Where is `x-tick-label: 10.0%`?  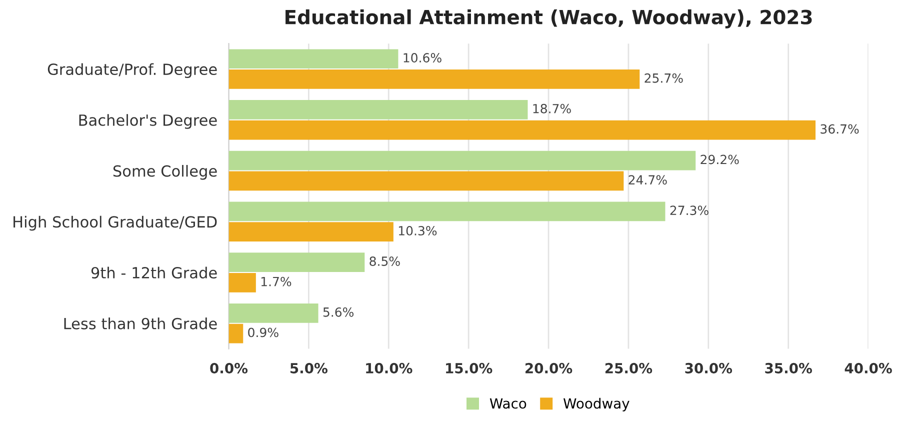 x-tick-label: 10.0% is located at coordinates (389, 368).